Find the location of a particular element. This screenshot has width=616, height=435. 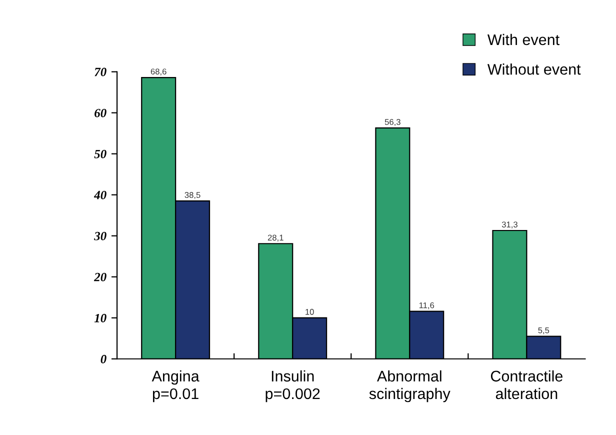

data-label: 68,6 is located at coordinates (158, 72).